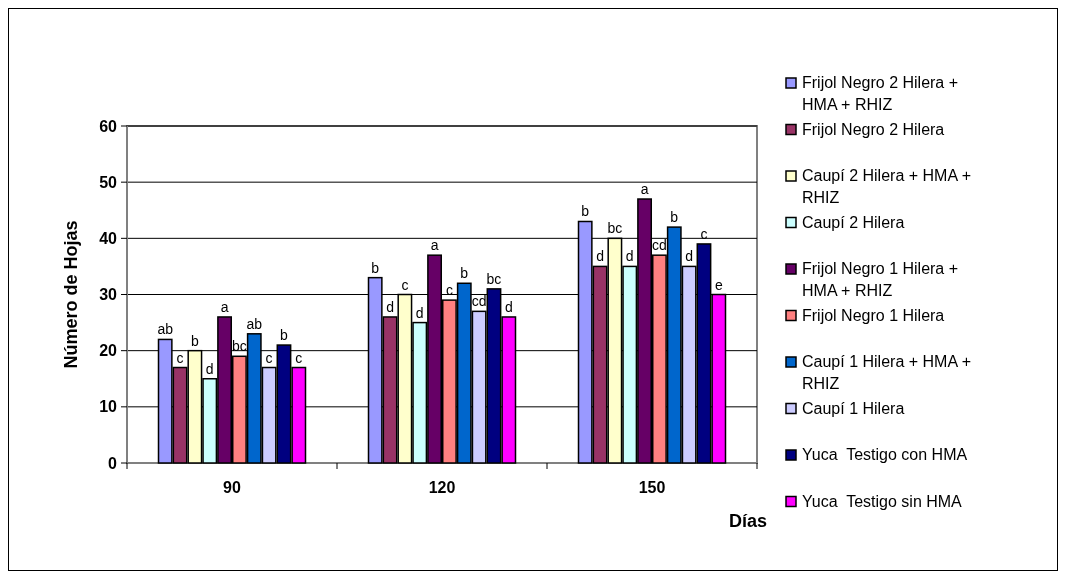  What do you see at coordinates (108, 351) in the screenshot?
I see `y-tick-label: 20` at bounding box center [108, 351].